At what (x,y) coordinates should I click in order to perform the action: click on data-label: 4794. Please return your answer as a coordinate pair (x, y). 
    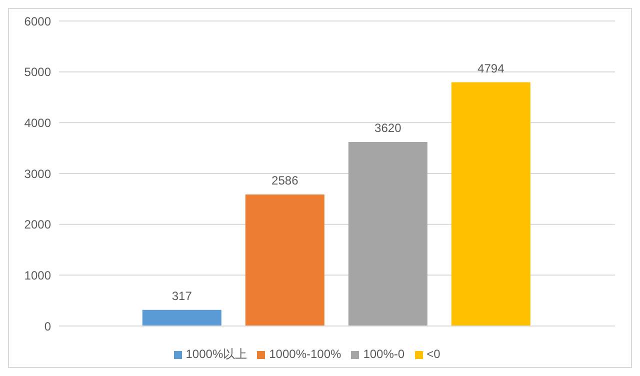
    Looking at the image, I should click on (491, 68).